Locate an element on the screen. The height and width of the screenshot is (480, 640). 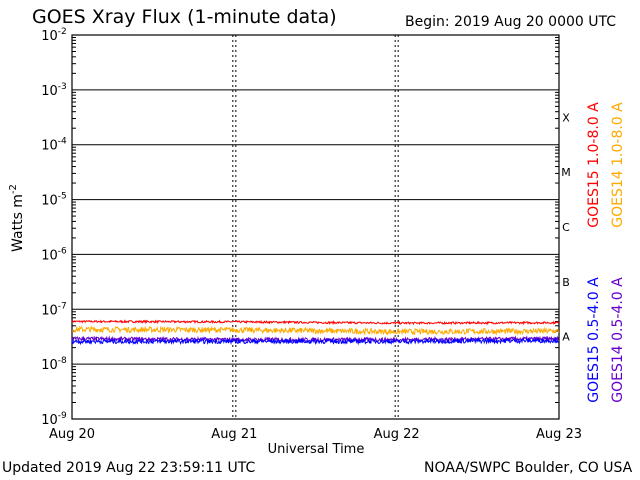
x-axis-label: Universal Time is located at coordinates (316, 449).